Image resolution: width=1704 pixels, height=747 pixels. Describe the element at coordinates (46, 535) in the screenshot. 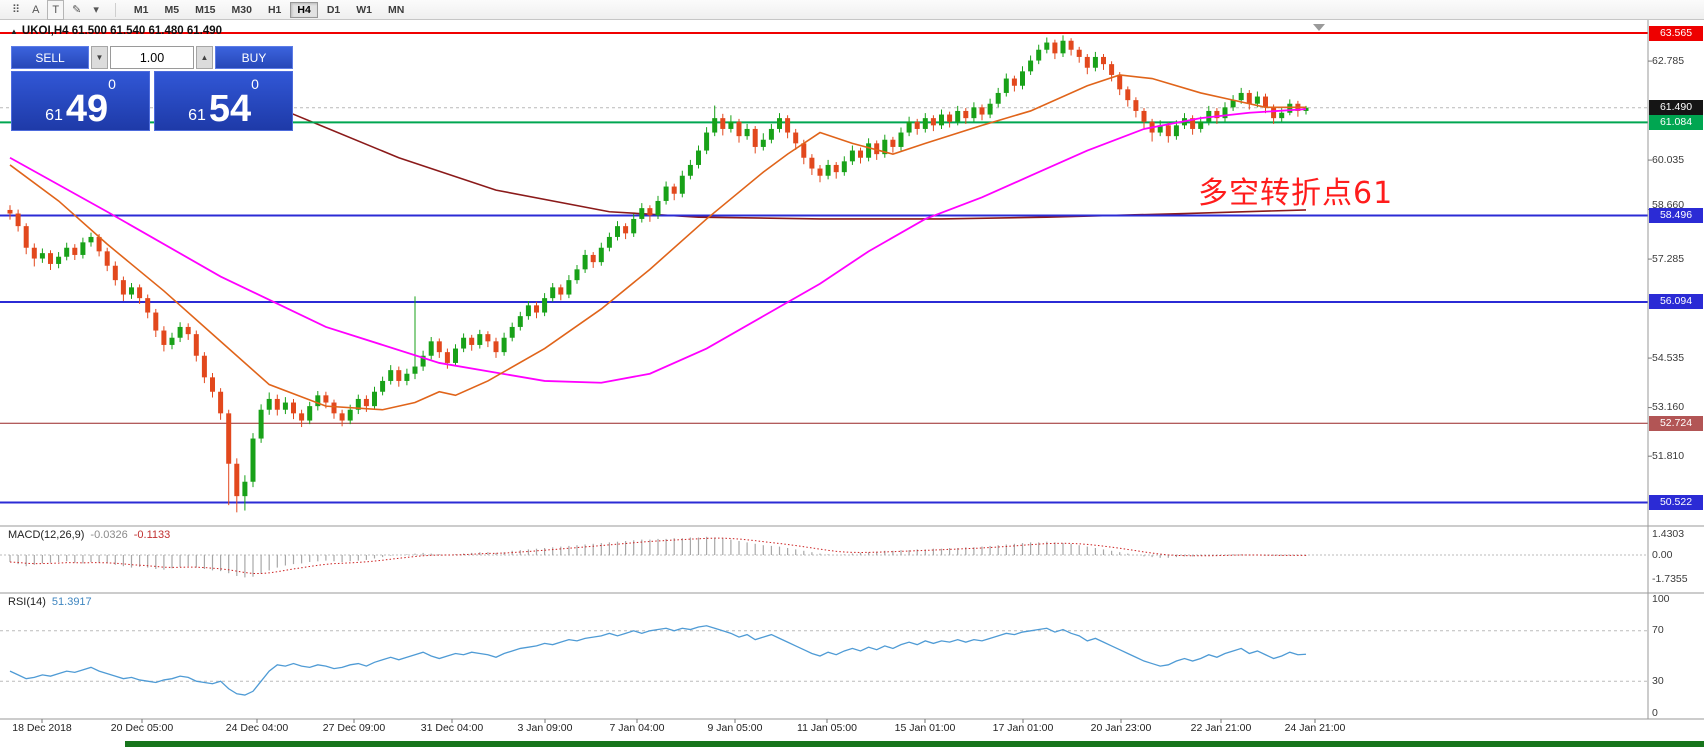

I see `macd-name: MACD(12,26,9)` at that location.